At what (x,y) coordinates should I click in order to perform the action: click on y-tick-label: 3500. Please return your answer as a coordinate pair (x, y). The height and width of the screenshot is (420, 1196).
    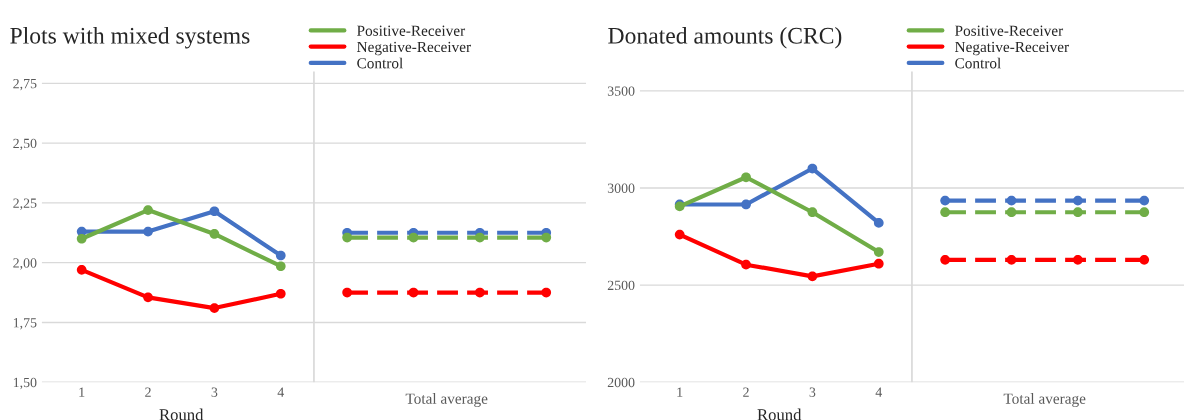
    Looking at the image, I should click on (621, 91).